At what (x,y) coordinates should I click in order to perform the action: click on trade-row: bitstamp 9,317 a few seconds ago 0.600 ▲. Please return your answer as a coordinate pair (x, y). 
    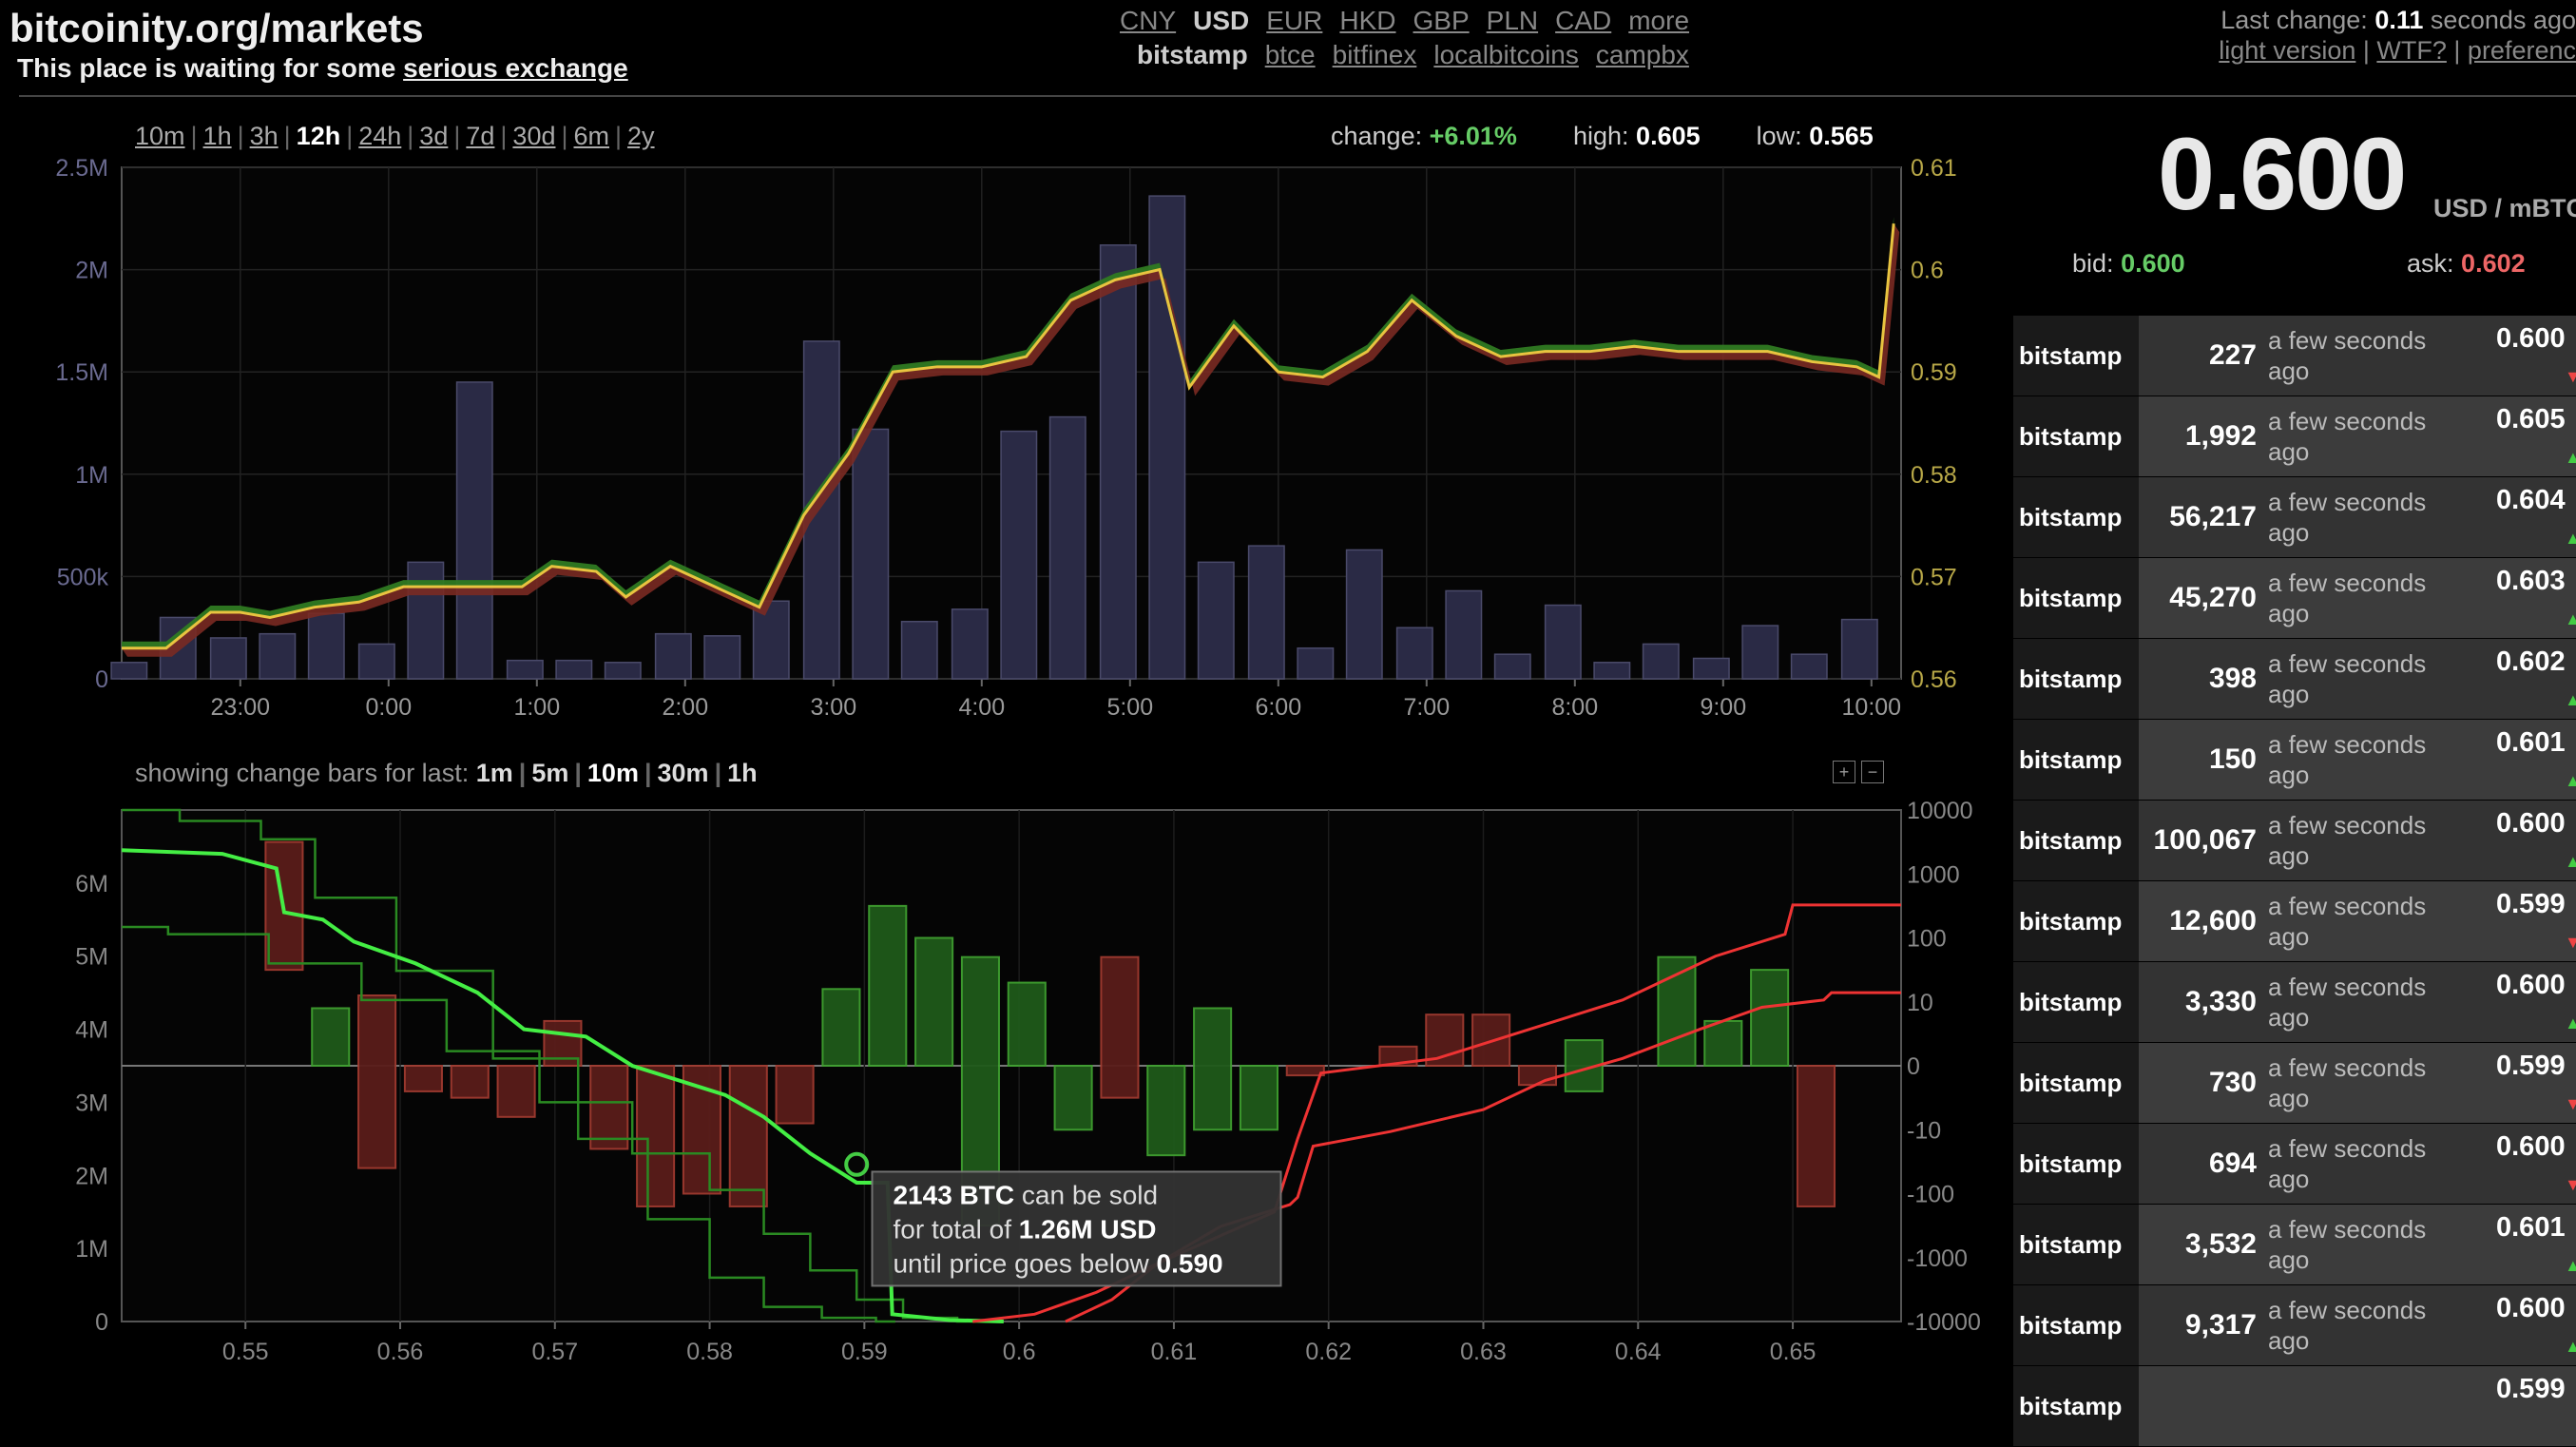
    Looking at the image, I should click on (2295, 1325).